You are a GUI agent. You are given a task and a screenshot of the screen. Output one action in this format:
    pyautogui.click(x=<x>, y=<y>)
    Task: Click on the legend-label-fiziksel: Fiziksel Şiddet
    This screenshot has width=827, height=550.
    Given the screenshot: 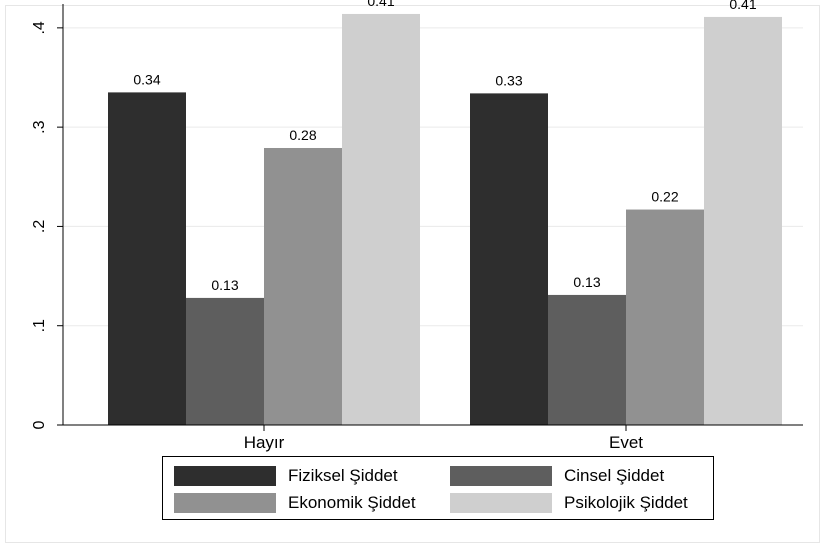 What is the action you would take?
    pyautogui.click(x=343, y=475)
    